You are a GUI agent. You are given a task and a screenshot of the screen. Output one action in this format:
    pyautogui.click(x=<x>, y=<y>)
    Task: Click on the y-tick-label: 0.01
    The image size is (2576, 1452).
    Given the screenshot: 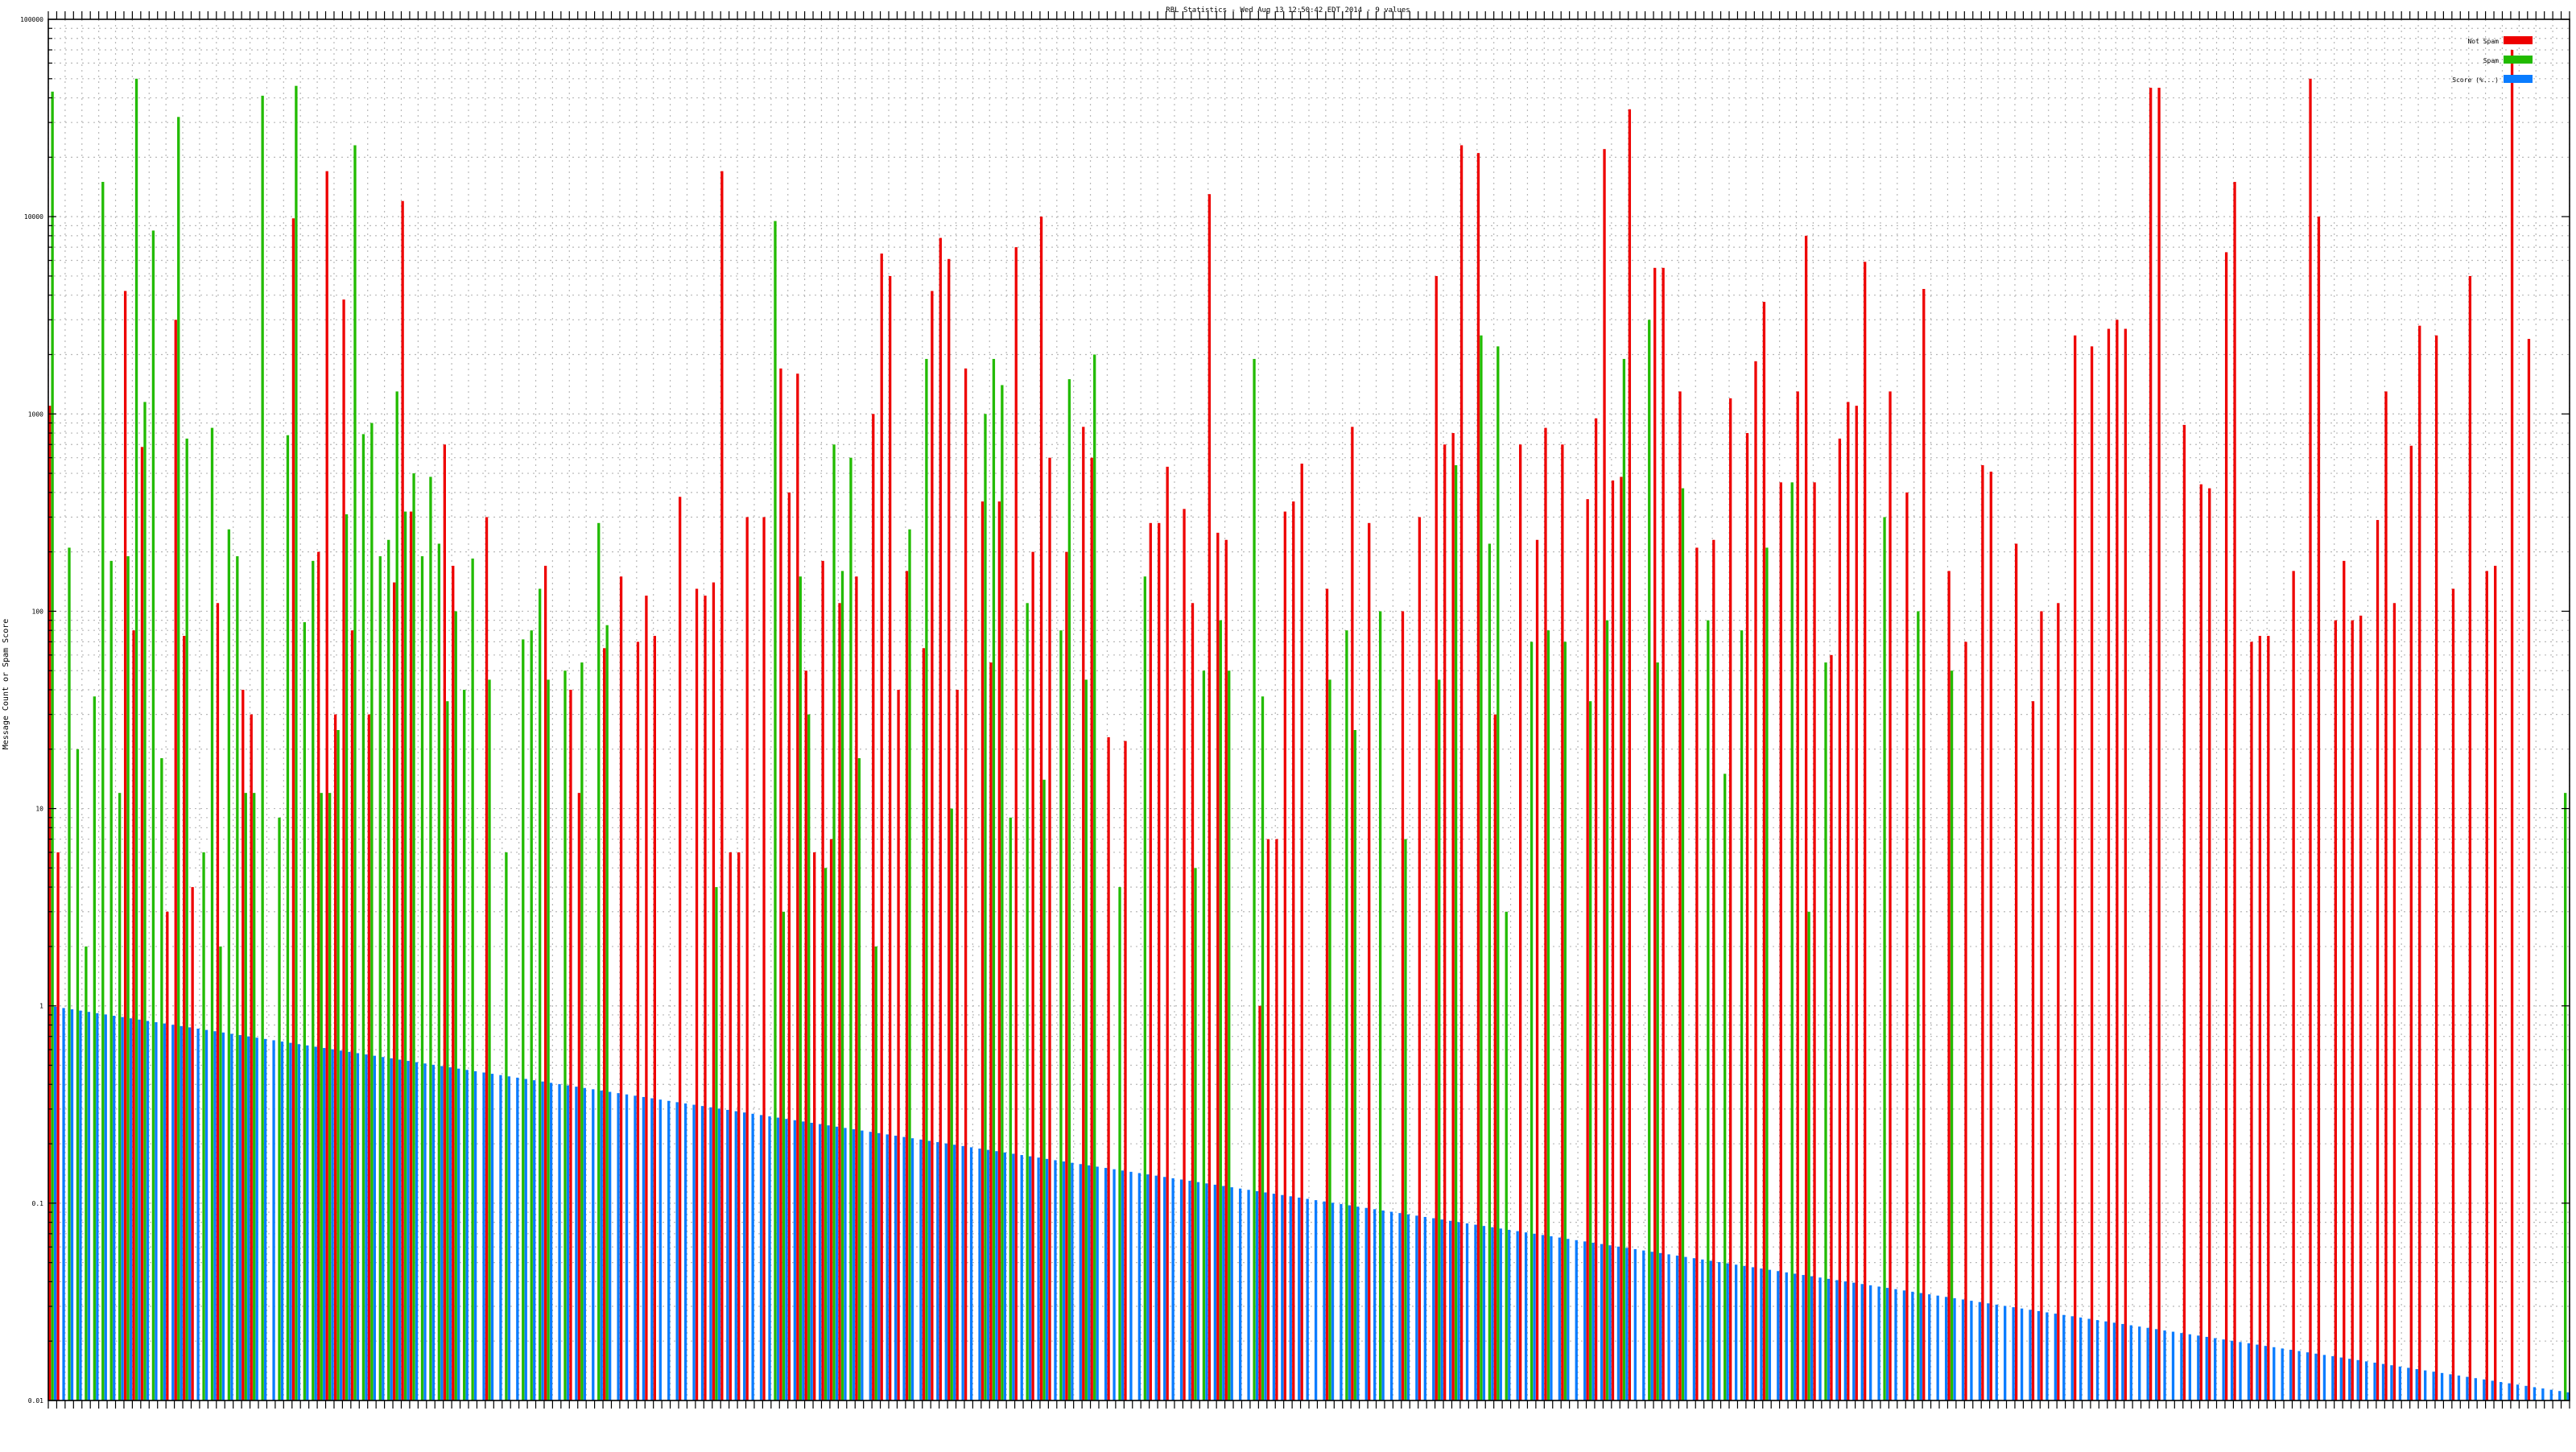 What is the action you would take?
    pyautogui.click(x=35, y=1401)
    